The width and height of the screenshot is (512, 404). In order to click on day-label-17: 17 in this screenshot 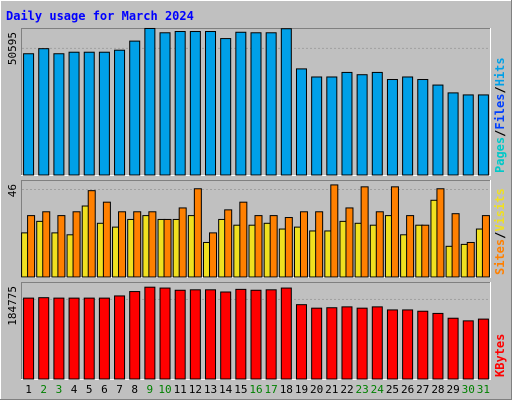, I will do `click(271, 389)`.